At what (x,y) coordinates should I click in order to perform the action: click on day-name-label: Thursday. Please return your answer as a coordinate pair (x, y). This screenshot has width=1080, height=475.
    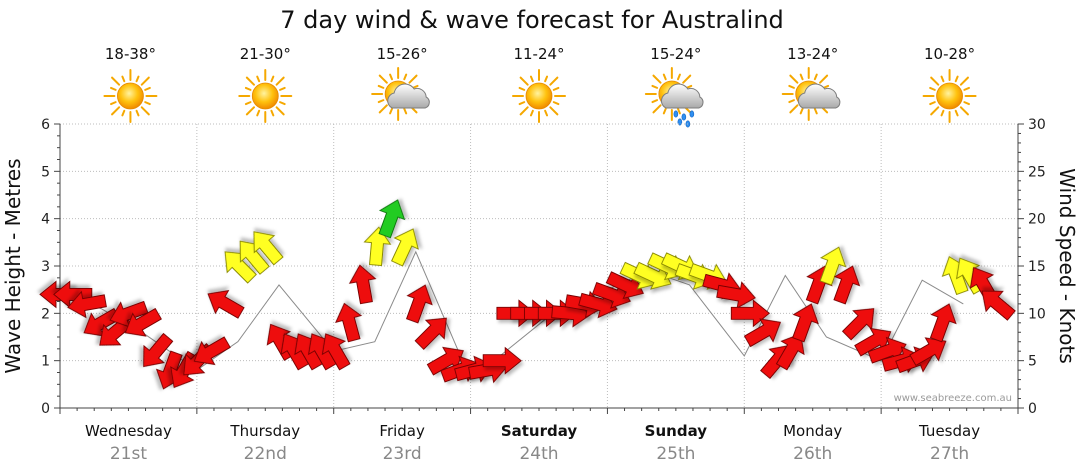
    Looking at the image, I should click on (264, 431).